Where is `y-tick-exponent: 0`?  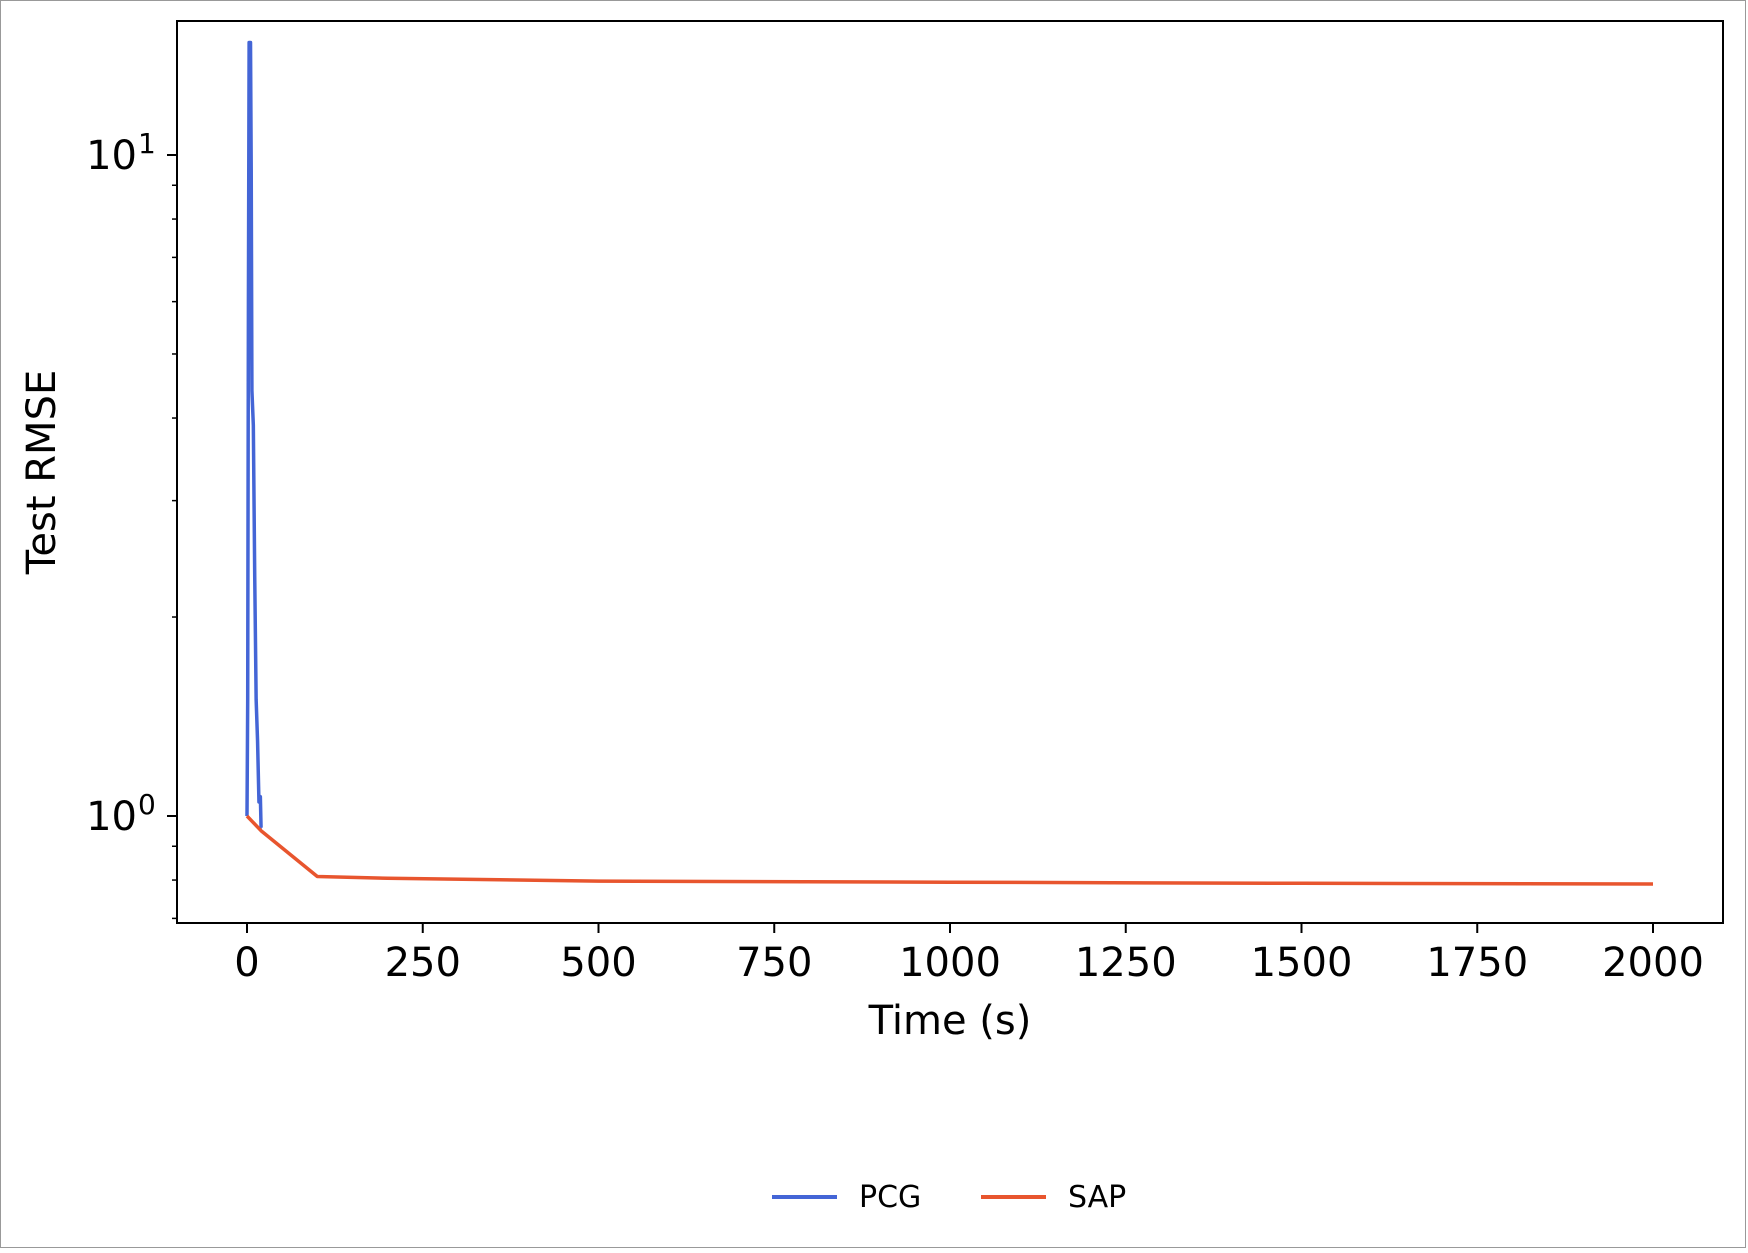 y-tick-exponent: 0 is located at coordinates (147, 804).